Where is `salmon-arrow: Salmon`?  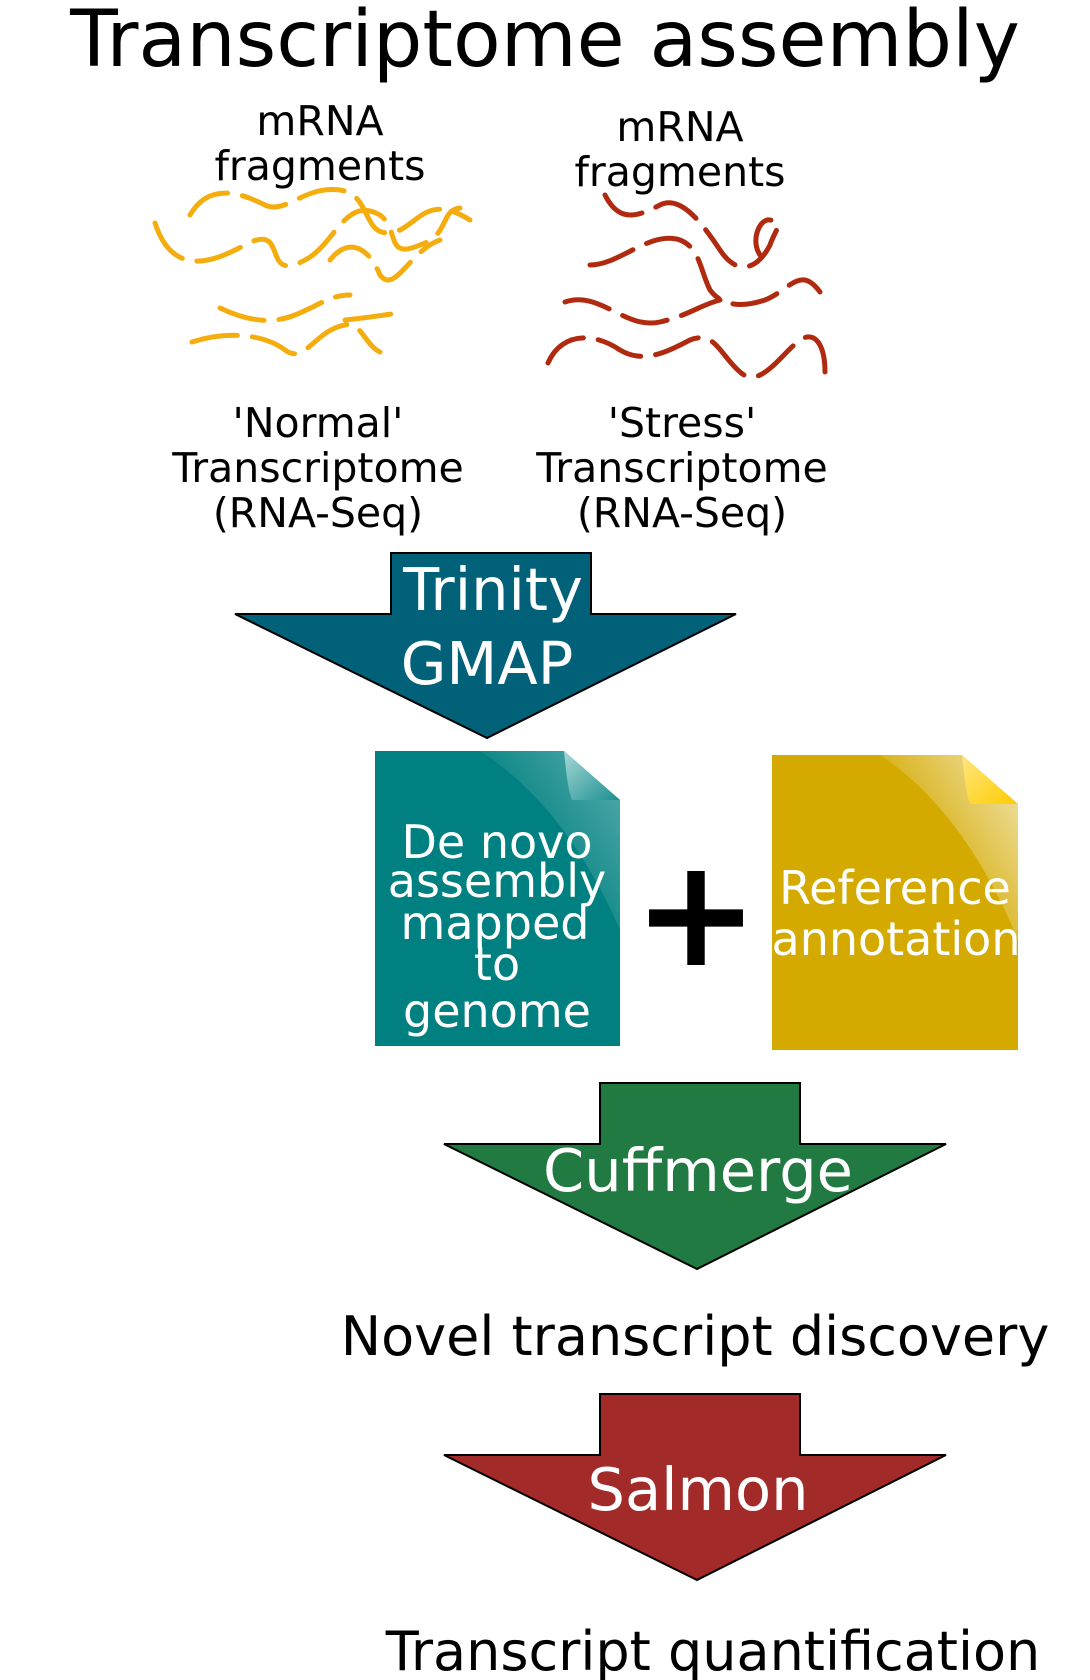 salmon-arrow: Salmon is located at coordinates (695, 1487).